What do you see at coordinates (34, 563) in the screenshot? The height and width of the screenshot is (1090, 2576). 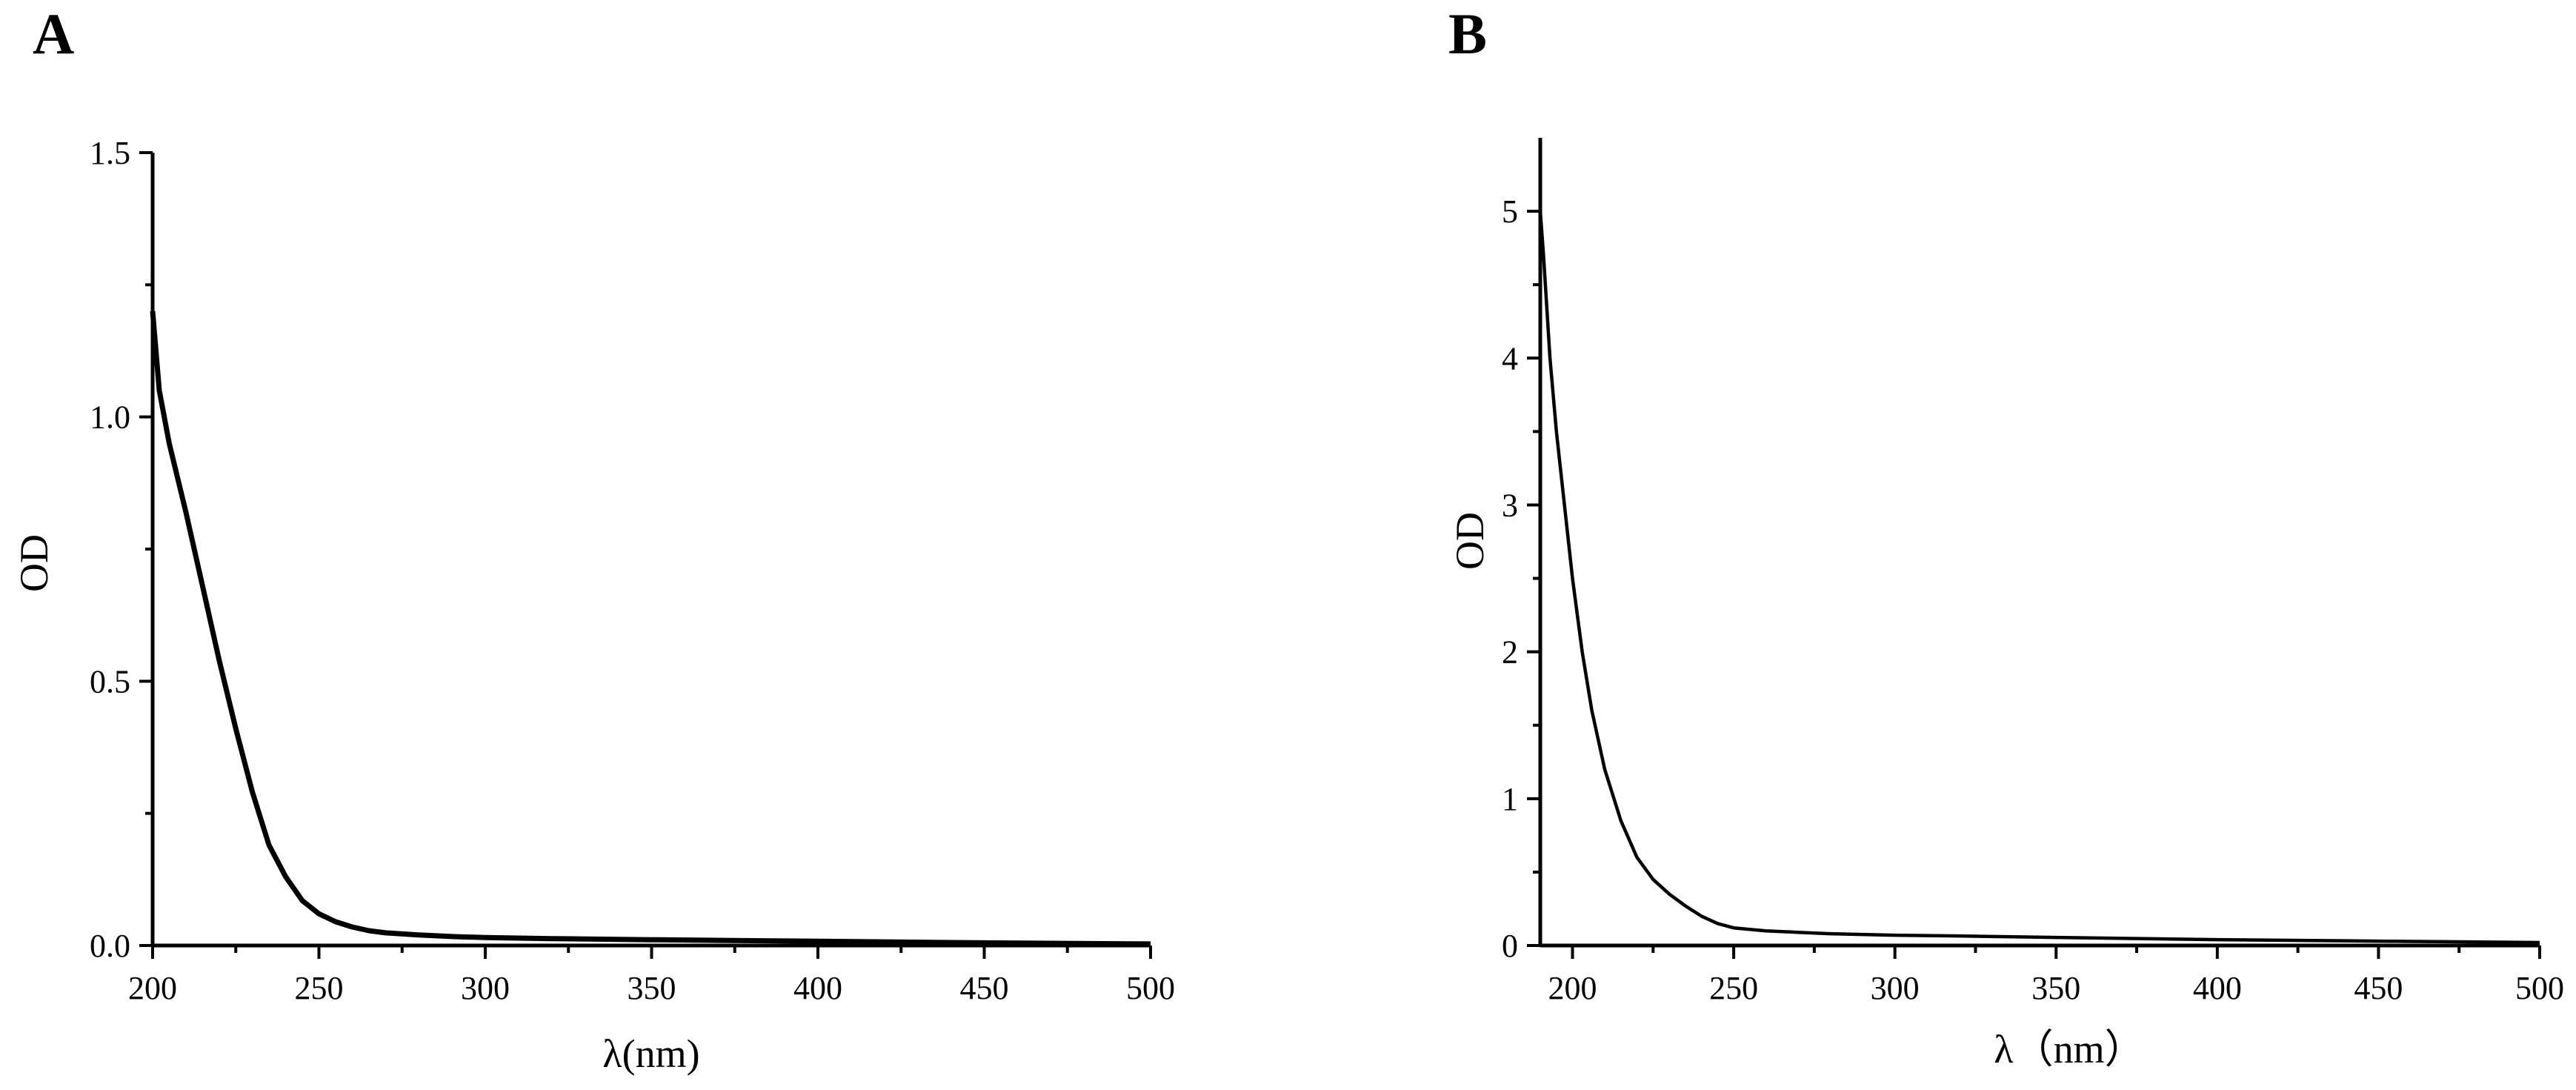 I see `panel-a-y-axis-title: OD` at bounding box center [34, 563].